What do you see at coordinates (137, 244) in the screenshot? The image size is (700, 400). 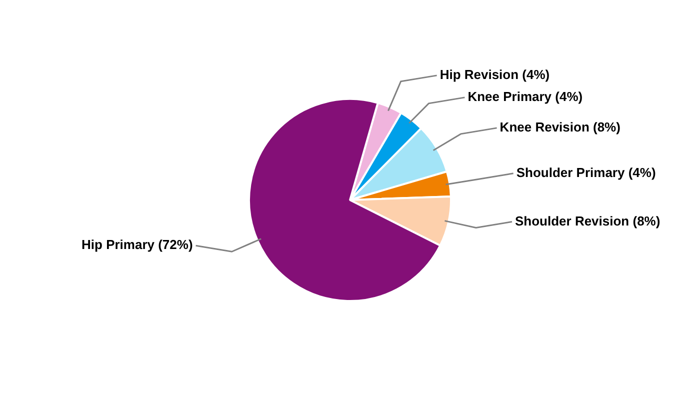 I see `slice-label: Hip Primary (72%)` at bounding box center [137, 244].